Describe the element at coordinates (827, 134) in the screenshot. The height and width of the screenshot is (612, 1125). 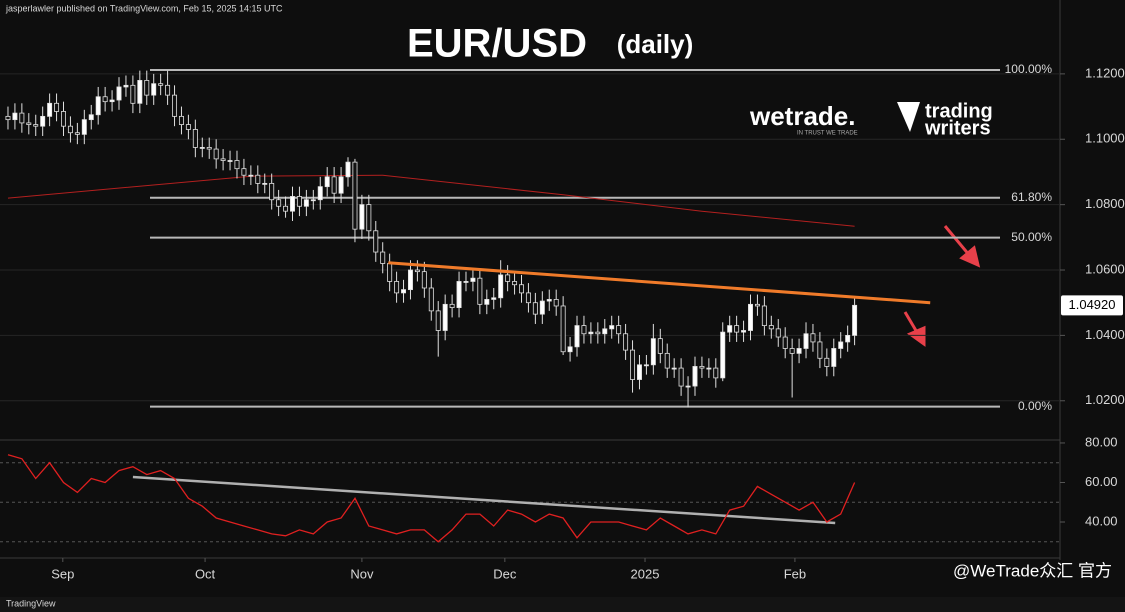
I see `brand-tagline: IN TRUST WE TRADE` at that location.